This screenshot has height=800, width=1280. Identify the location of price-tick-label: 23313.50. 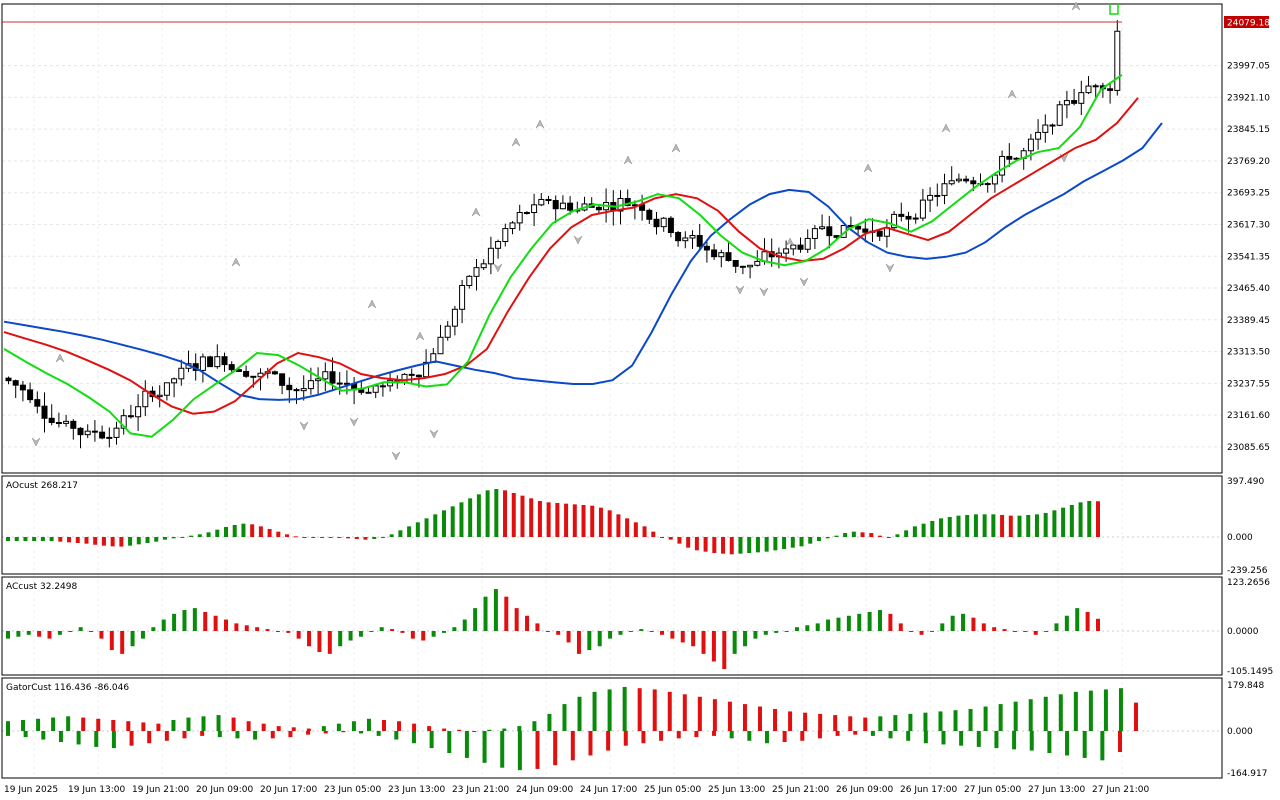
(1248, 353).